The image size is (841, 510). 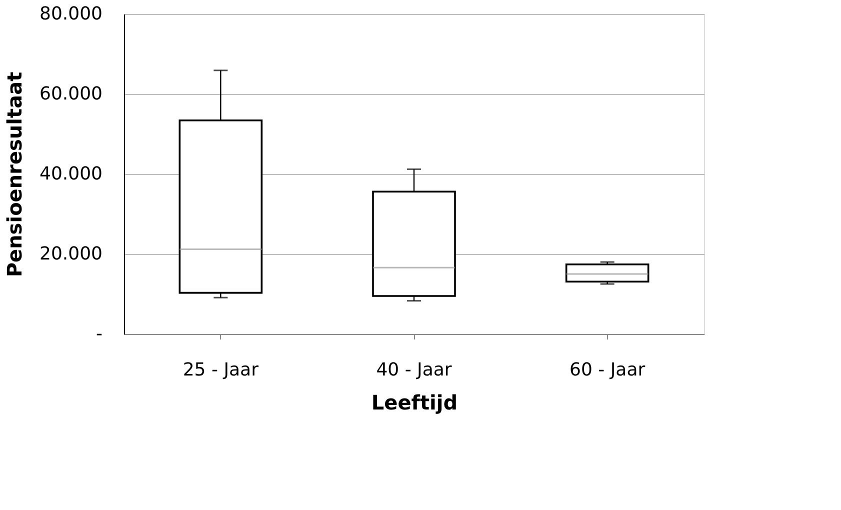 What do you see at coordinates (414, 402) in the screenshot?
I see `x-axis-title: Leeftijd` at bounding box center [414, 402].